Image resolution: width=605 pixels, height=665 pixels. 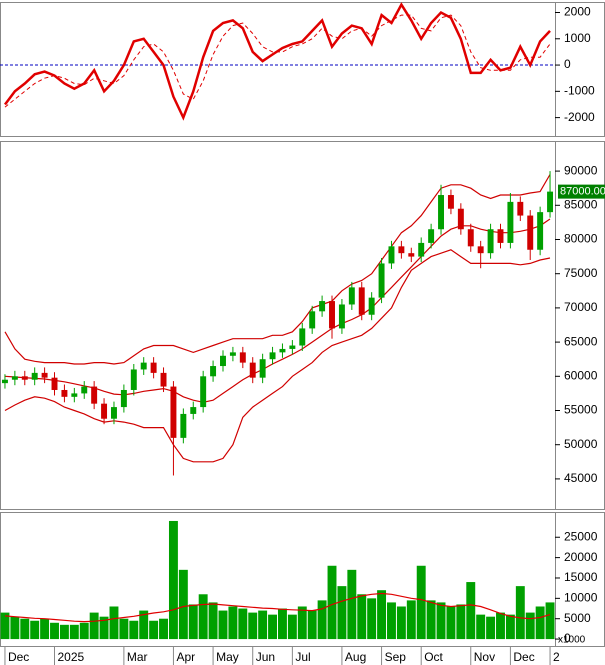 I want to click on y-tick-label: 85000, so click(x=581, y=204).